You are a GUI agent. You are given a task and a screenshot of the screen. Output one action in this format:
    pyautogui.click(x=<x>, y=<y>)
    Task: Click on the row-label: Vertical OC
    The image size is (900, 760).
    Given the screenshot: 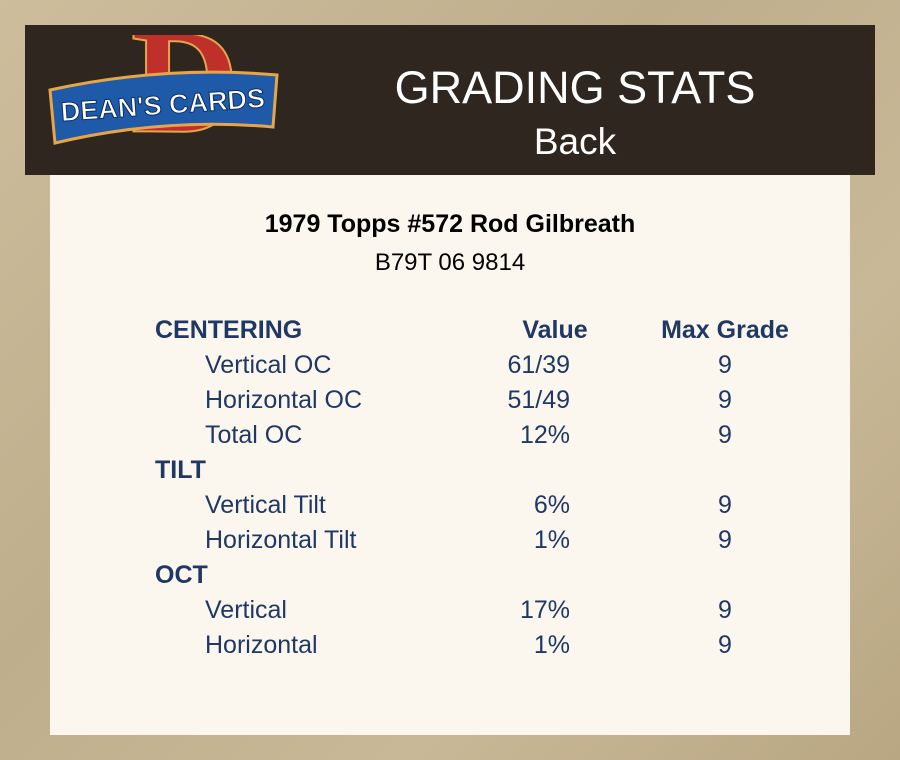 What is the action you would take?
    pyautogui.click(x=268, y=365)
    